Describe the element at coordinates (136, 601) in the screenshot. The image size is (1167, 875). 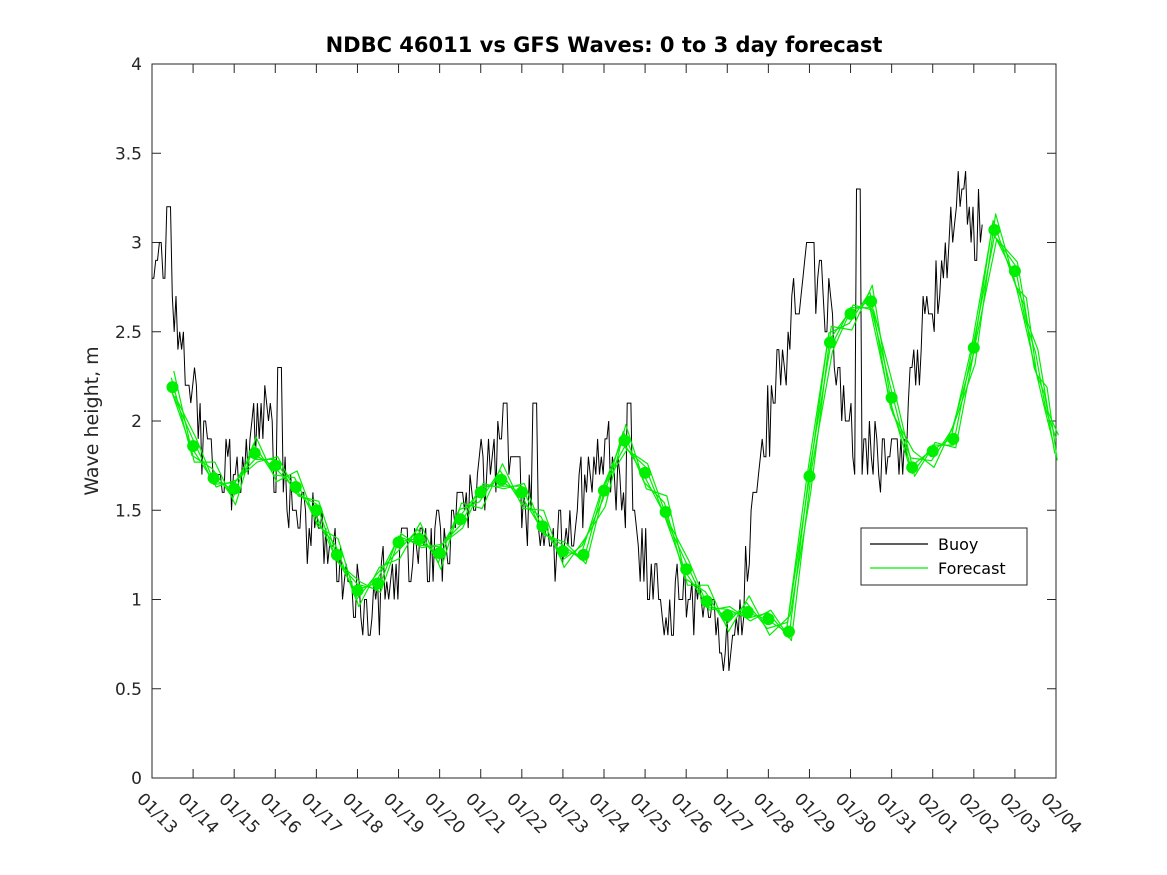
I see `y-tick-label: 1` at that location.